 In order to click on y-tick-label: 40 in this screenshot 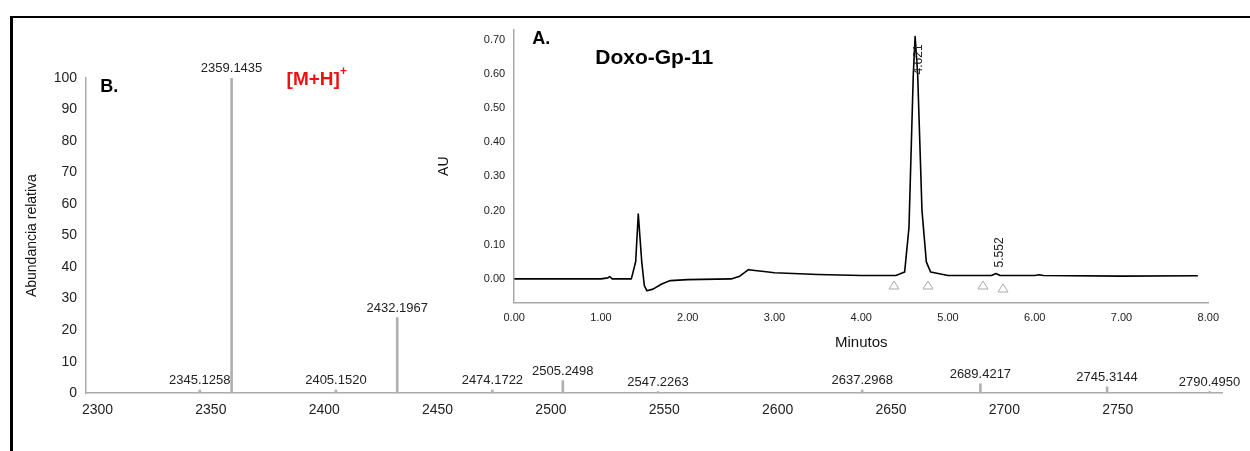, I will do `click(69, 265)`.